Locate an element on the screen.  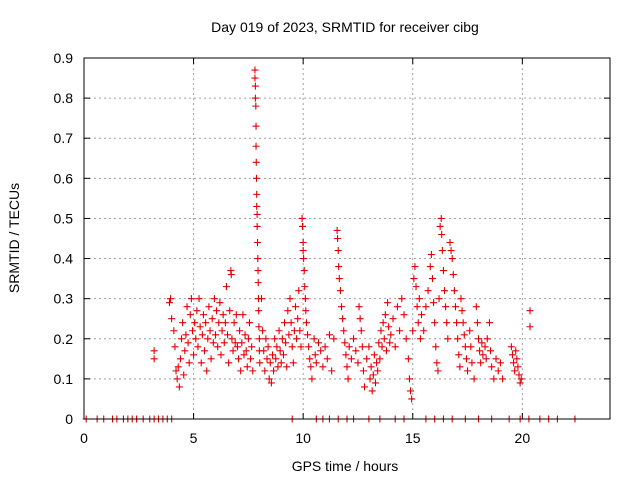
x-tick-label: 10 is located at coordinates (303, 438).